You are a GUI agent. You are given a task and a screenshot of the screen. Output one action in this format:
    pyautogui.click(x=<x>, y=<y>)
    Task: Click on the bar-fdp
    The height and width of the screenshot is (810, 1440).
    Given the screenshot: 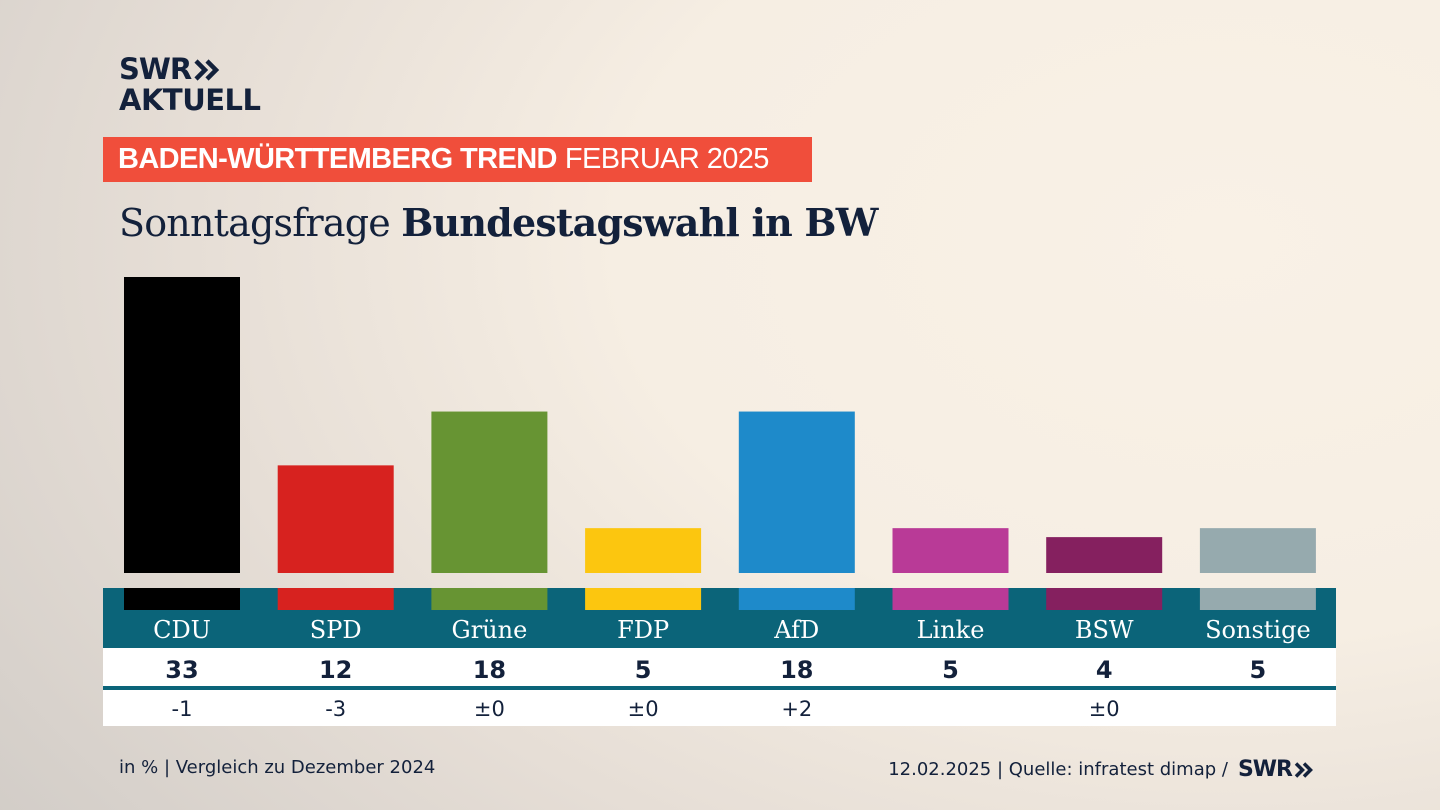 What is the action you would take?
    pyautogui.click(x=643, y=550)
    